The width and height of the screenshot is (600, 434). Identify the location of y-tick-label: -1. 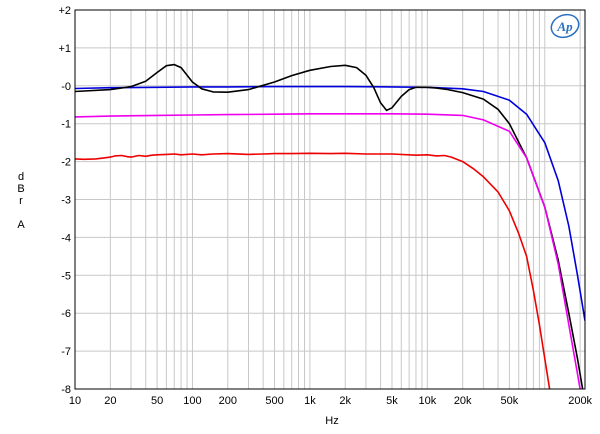
(66, 125).